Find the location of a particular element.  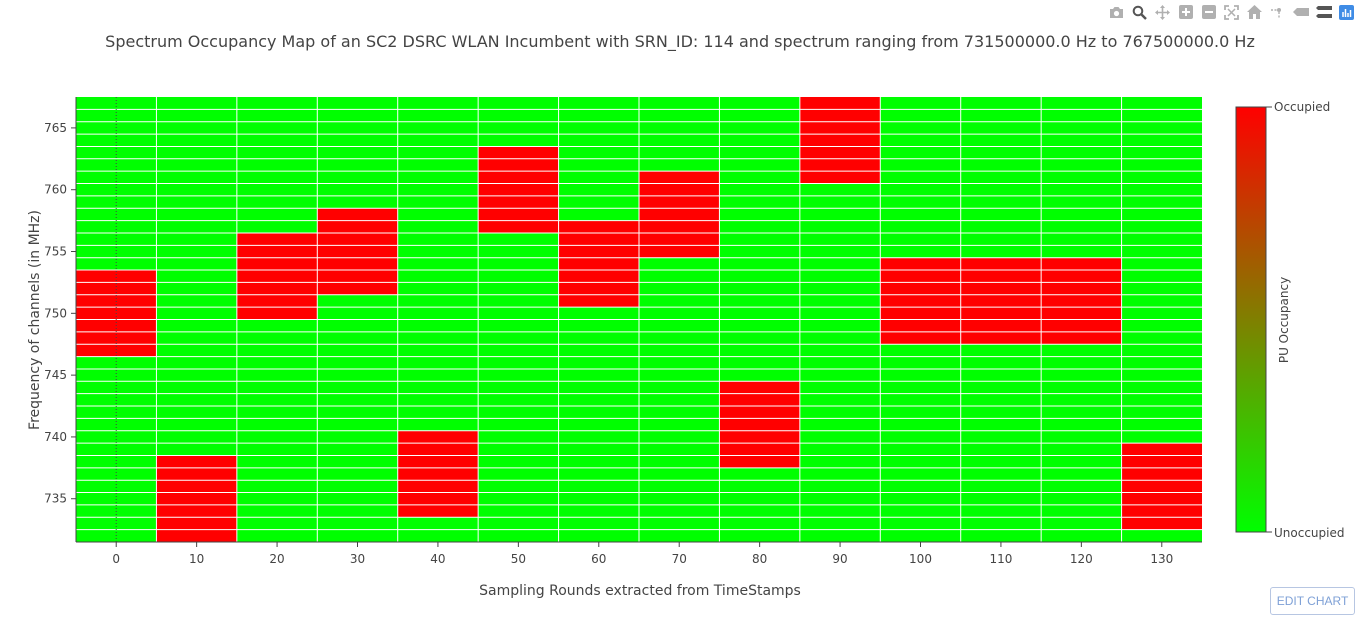

autoscale-icon is located at coordinates (1231, 12).